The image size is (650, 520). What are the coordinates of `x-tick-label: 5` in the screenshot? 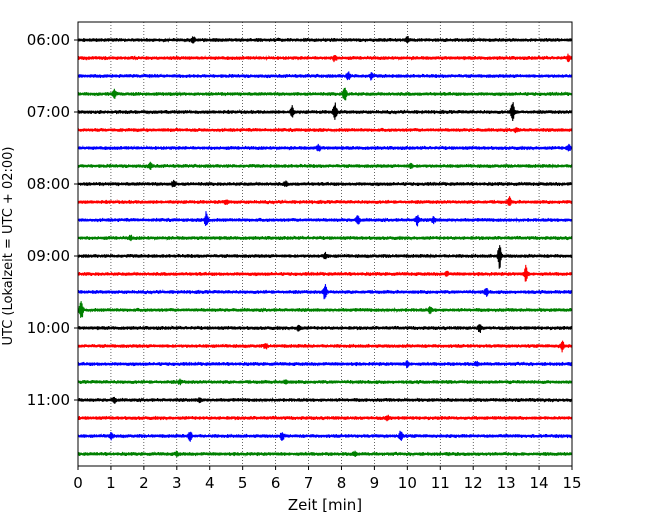 It's located at (243, 483).